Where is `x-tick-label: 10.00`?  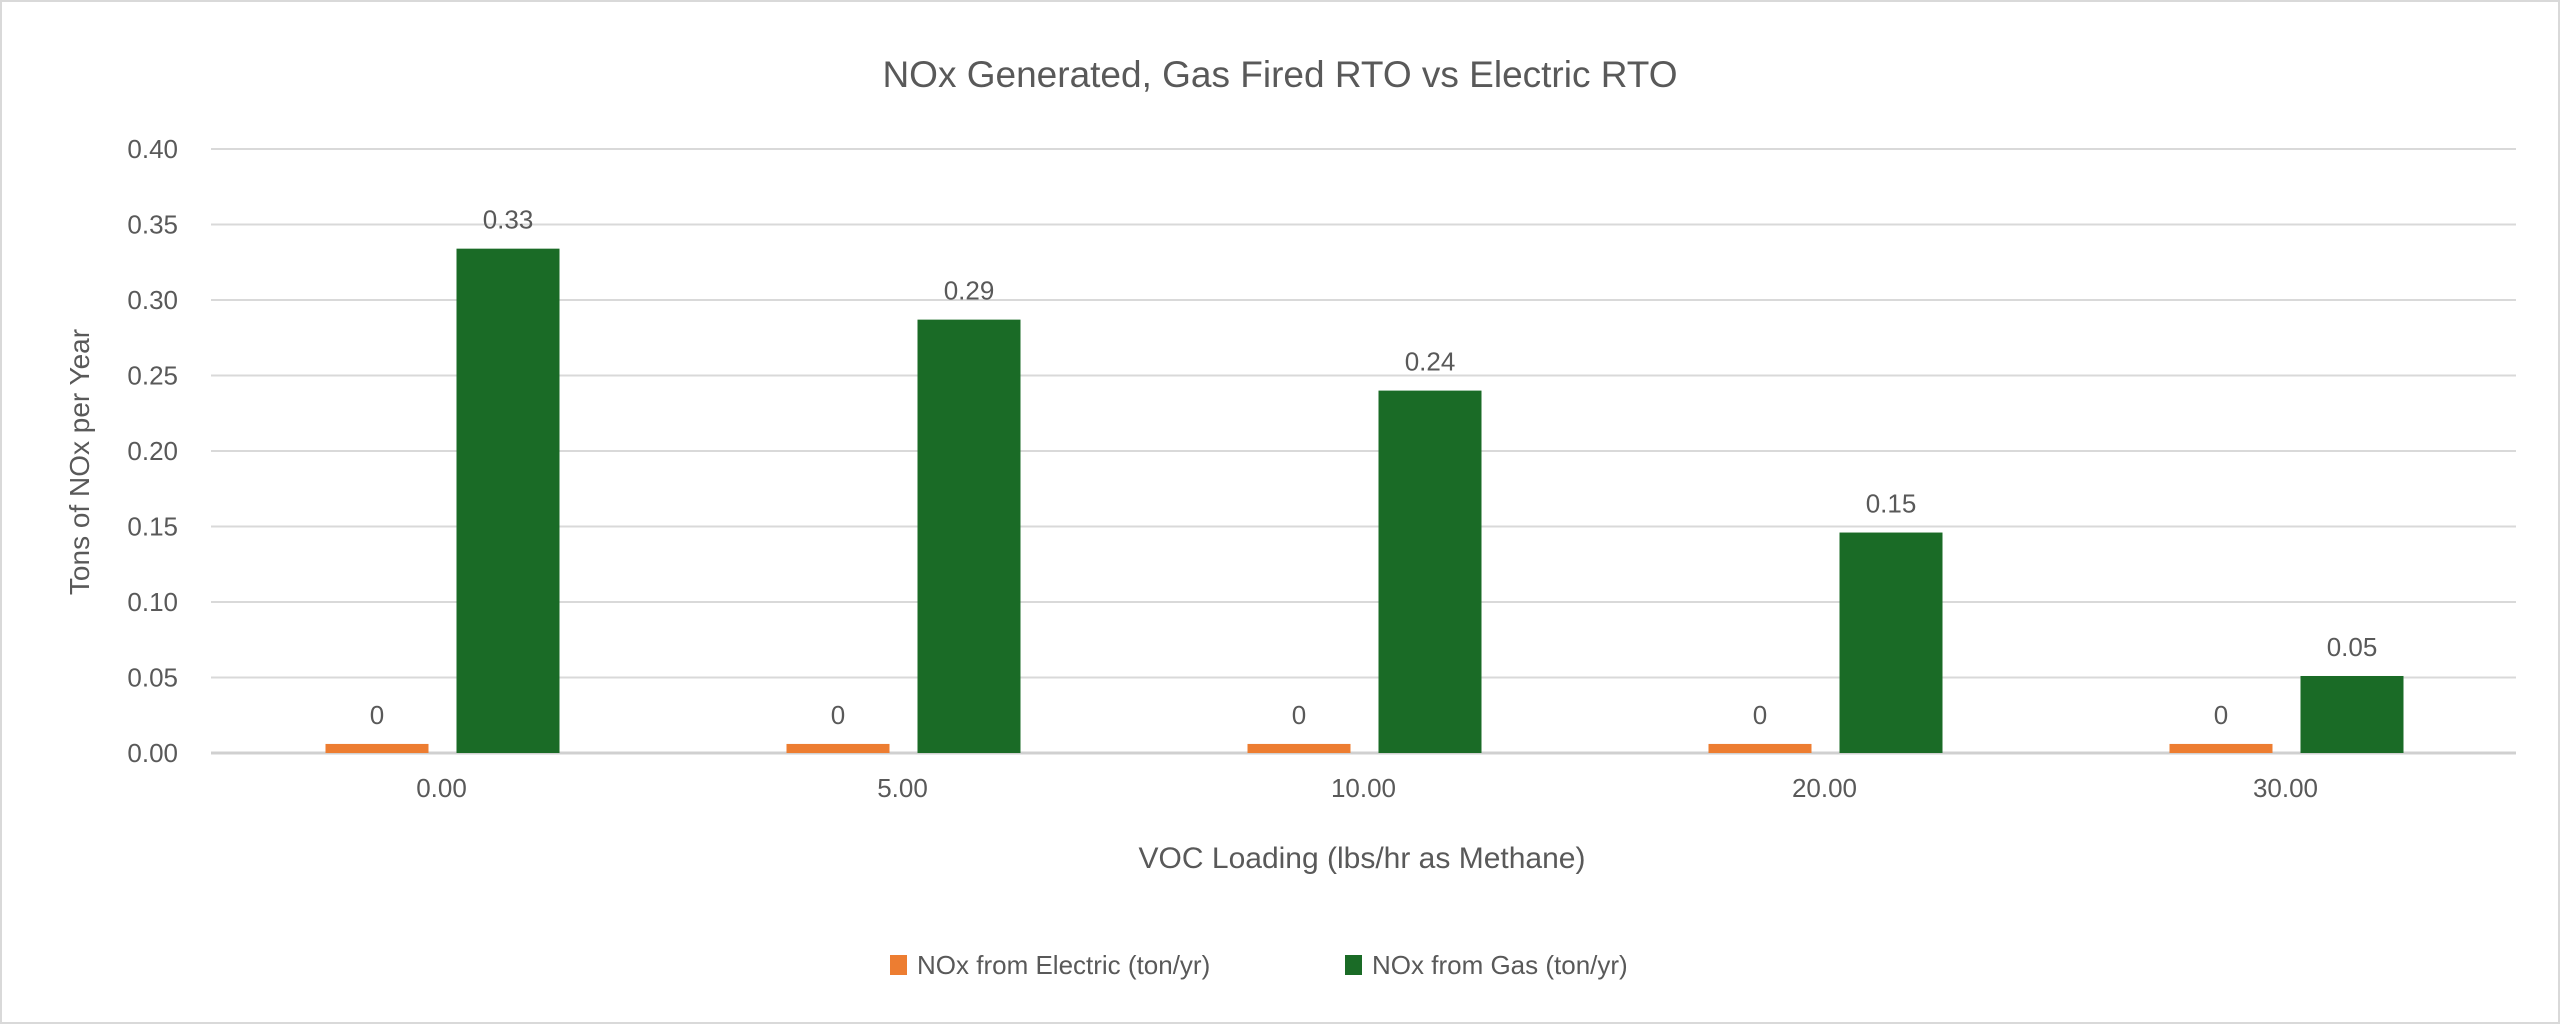 x-tick-label: 10.00 is located at coordinates (1363, 788).